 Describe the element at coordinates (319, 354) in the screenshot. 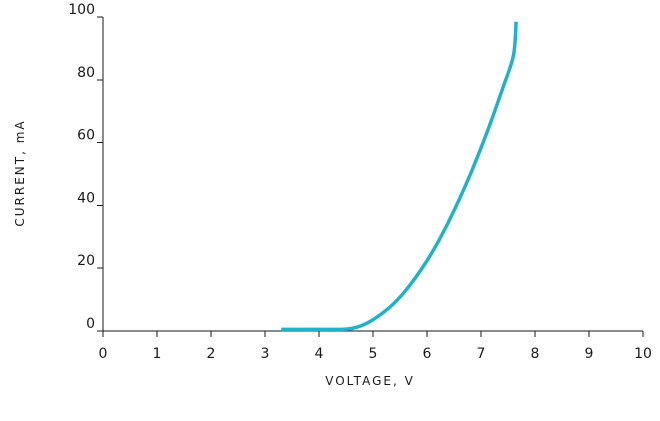

I see `x-tick-label: 4` at that location.